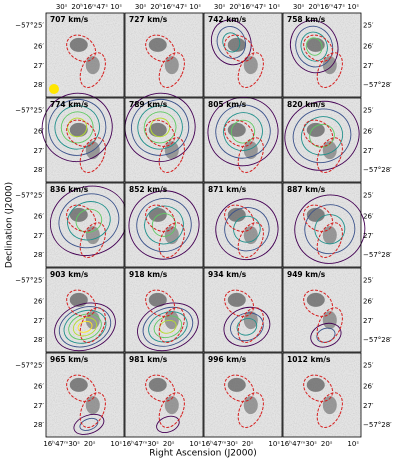  I want to click on panel: 981 km/s, so click(164, 395).